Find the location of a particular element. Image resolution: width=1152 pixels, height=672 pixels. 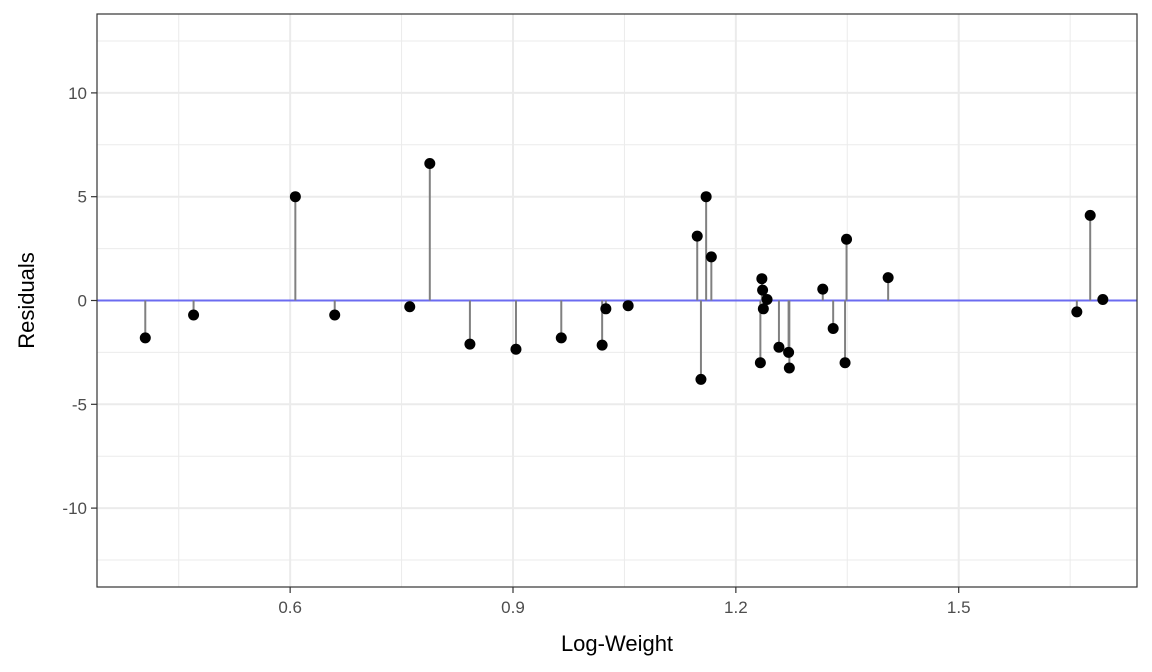

x-tick-label: 0.9 is located at coordinates (513, 607).